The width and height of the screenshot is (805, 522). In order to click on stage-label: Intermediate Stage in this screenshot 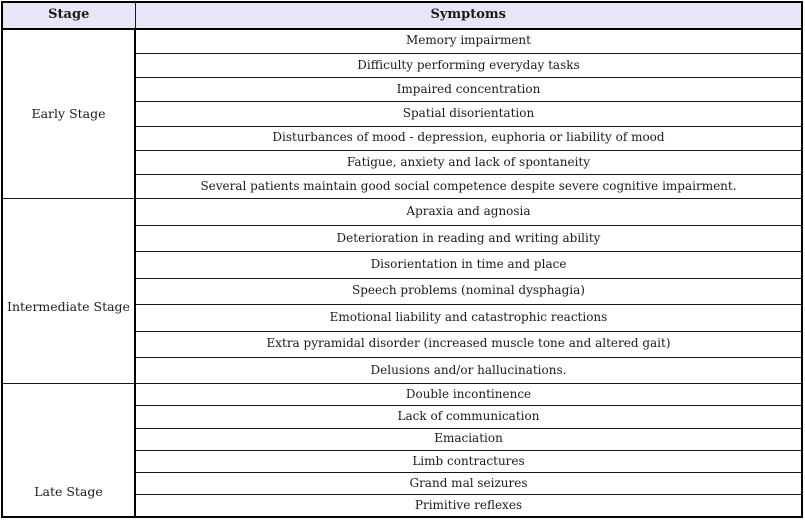, I will do `click(68, 307)`.